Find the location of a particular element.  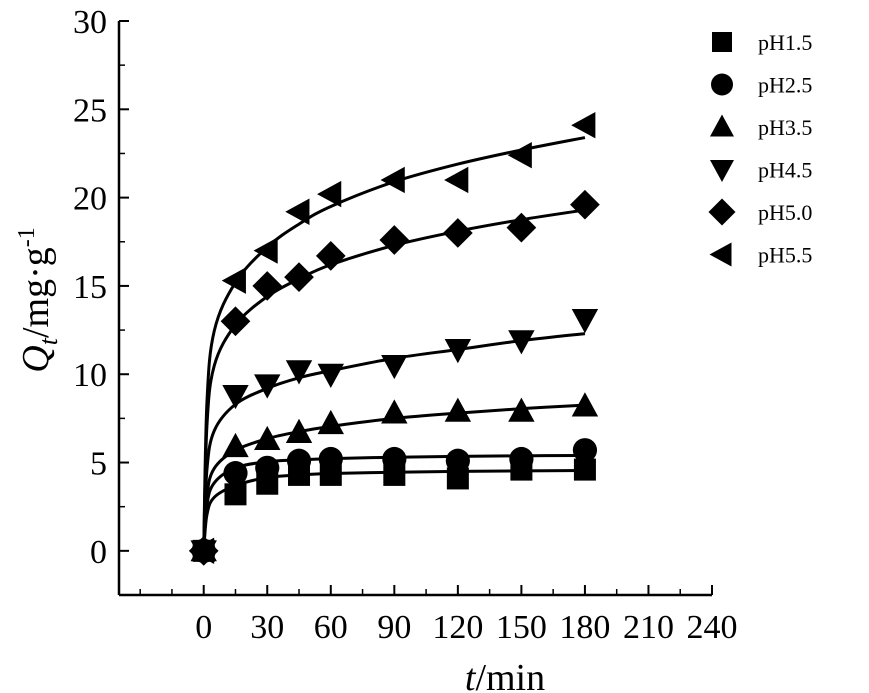

legend-entry-pH4.5: pH4.5 is located at coordinates (761, 170).